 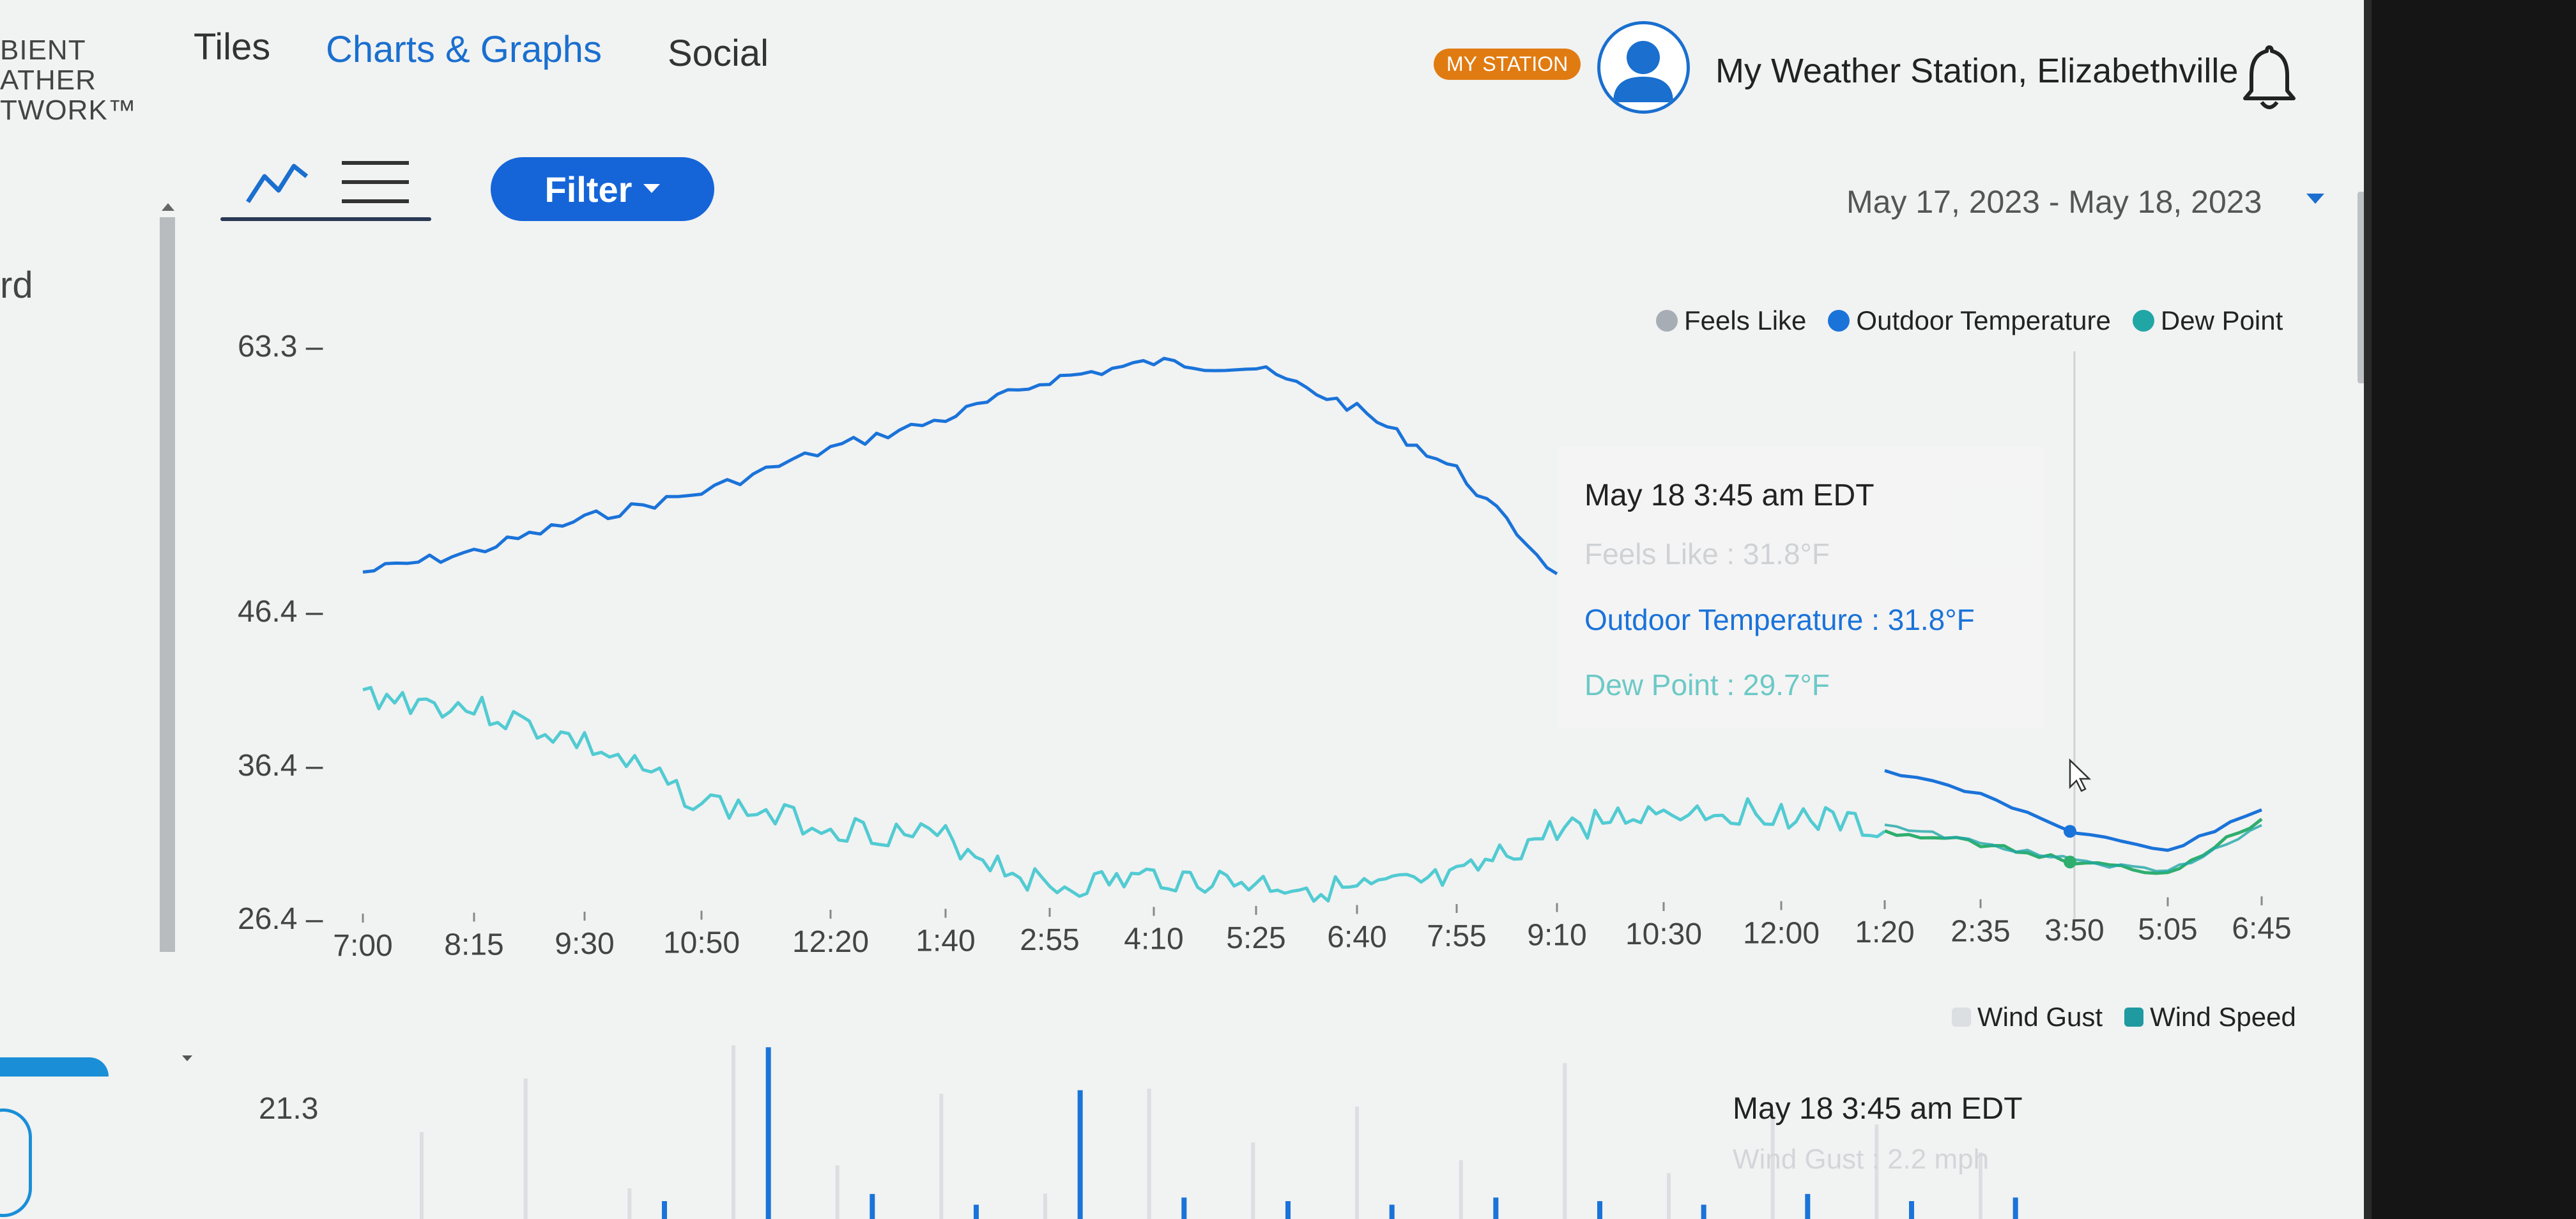 What do you see at coordinates (2261, 929) in the screenshot?
I see `x-tick-label: 6:45` at bounding box center [2261, 929].